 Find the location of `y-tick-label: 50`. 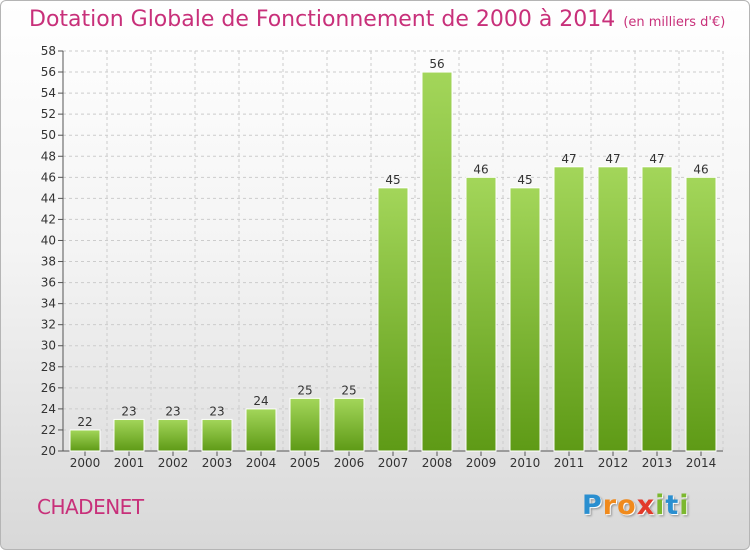

y-tick-label: 50 is located at coordinates (48, 135).